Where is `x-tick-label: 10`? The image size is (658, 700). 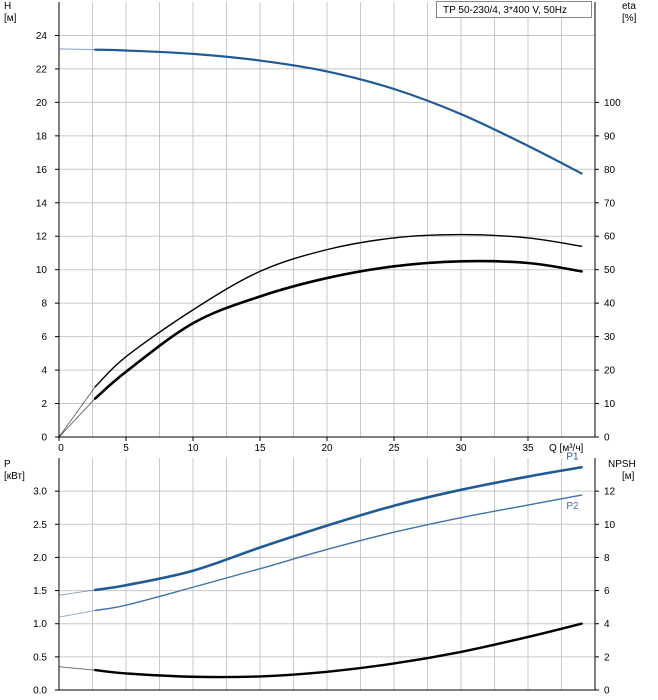
x-tick-label: 10 is located at coordinates (193, 448).